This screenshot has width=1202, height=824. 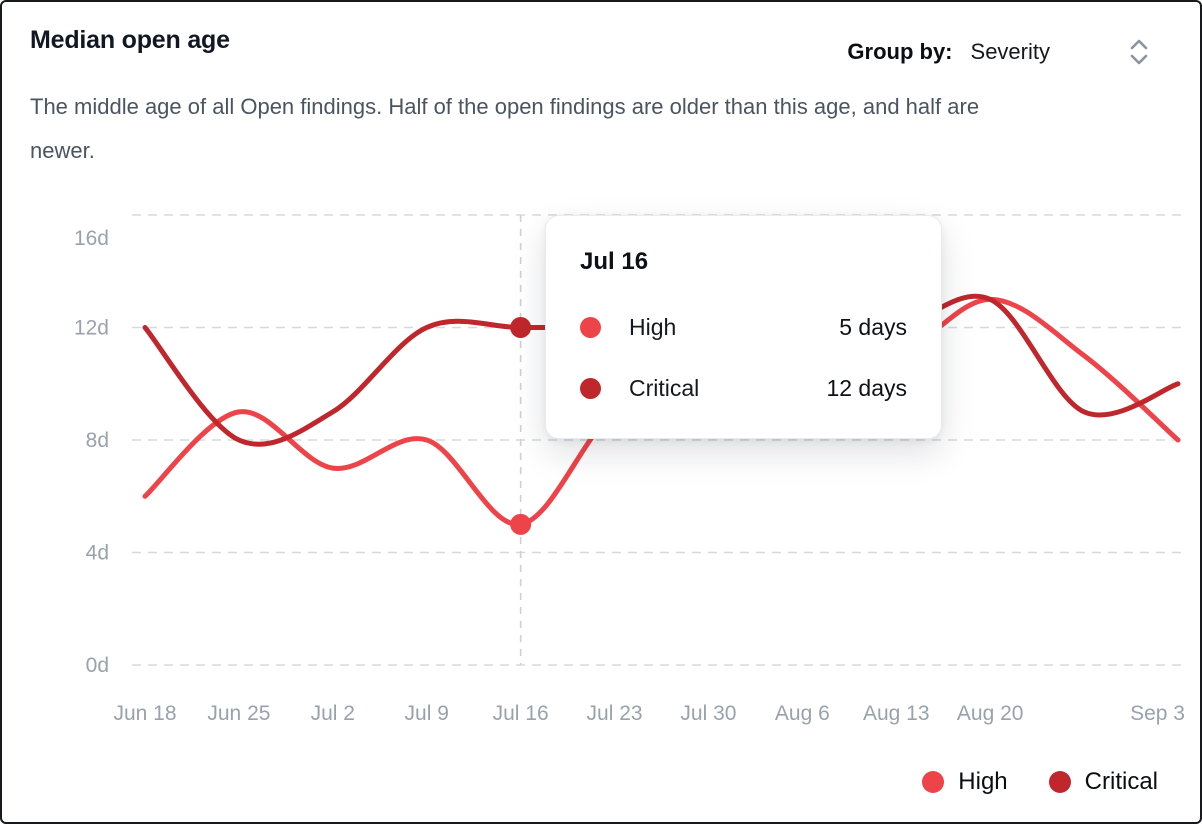 What do you see at coordinates (708, 713) in the screenshot?
I see `x-axis-tick-label: Jul 30` at bounding box center [708, 713].